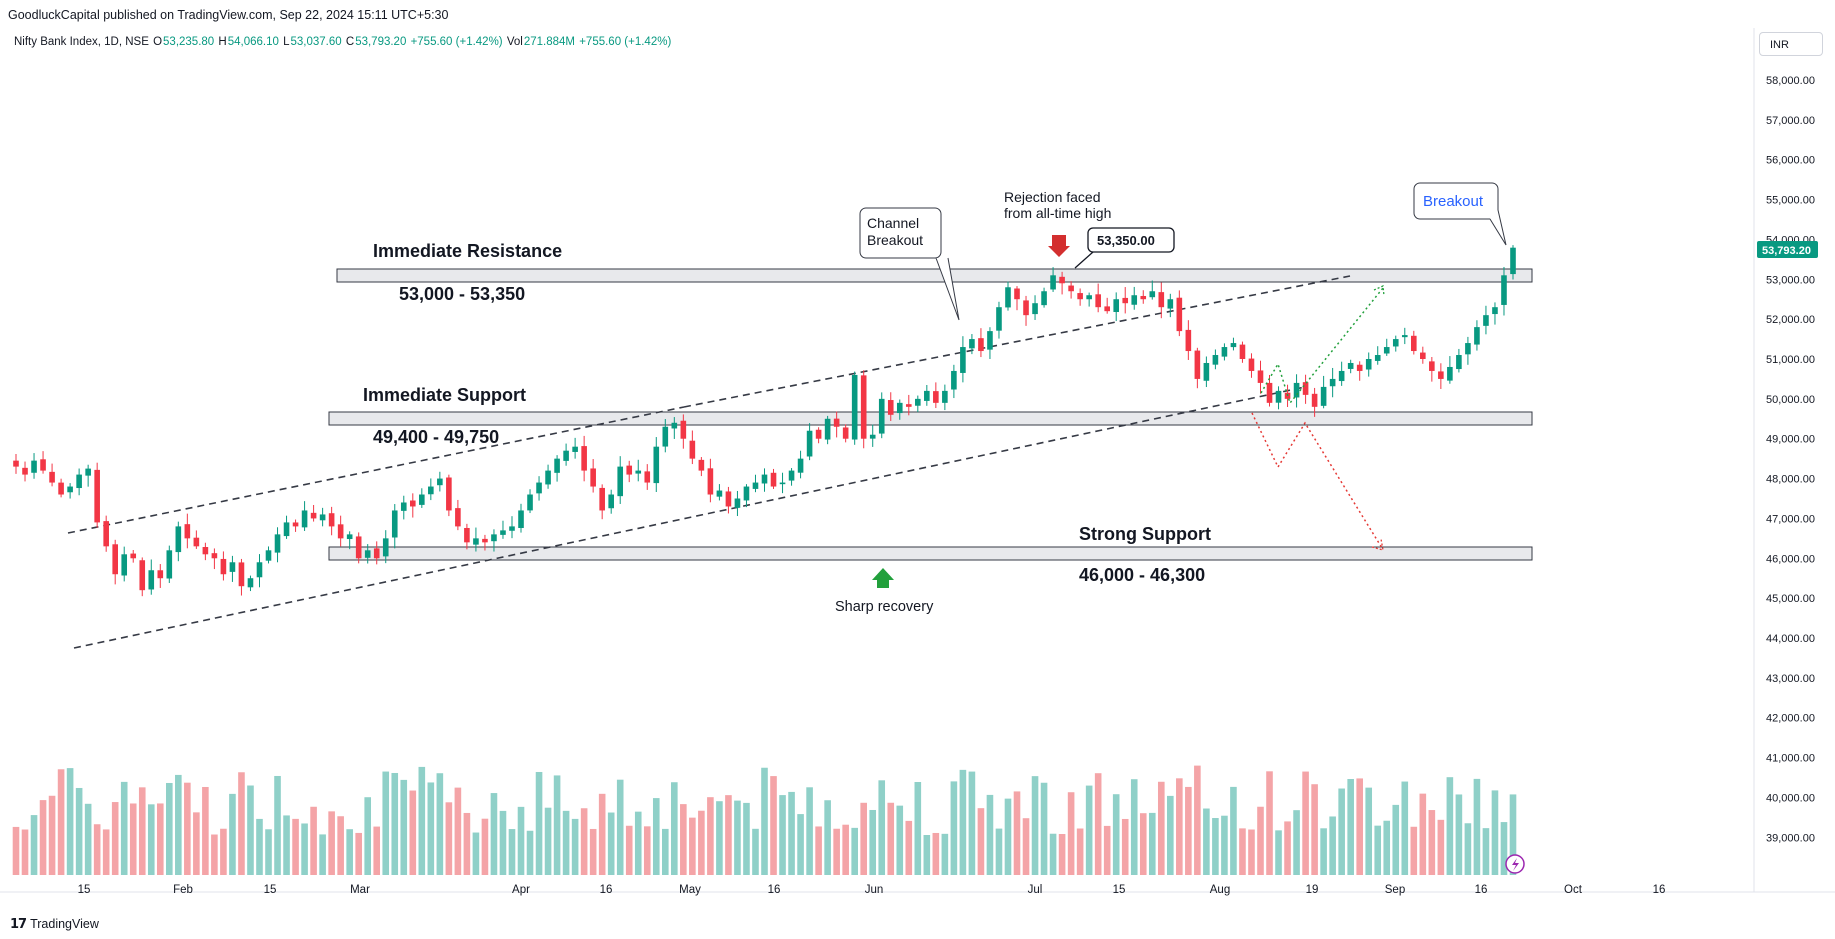 The image size is (1835, 939). I want to click on price-tick-label: 50,000.00, so click(1790, 400).